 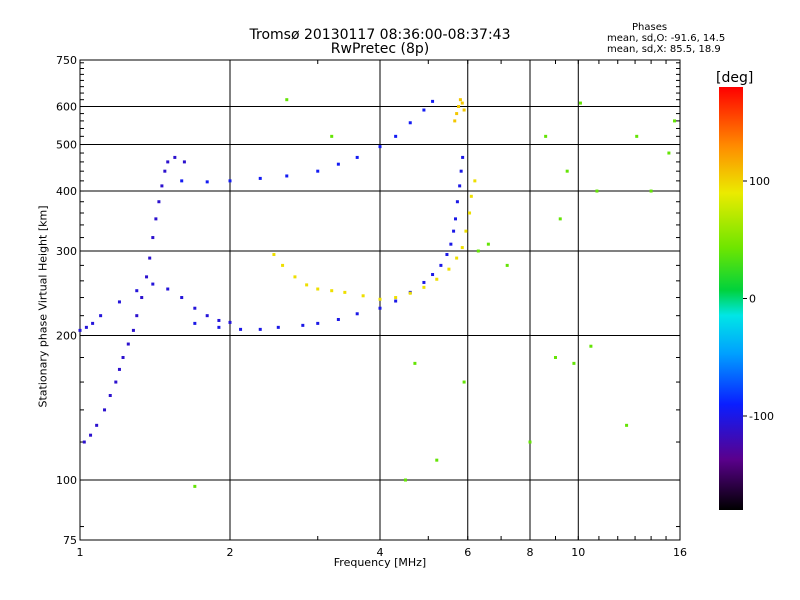 What do you see at coordinates (66, 145) in the screenshot?
I see `y-tick-label: 500` at bounding box center [66, 145].